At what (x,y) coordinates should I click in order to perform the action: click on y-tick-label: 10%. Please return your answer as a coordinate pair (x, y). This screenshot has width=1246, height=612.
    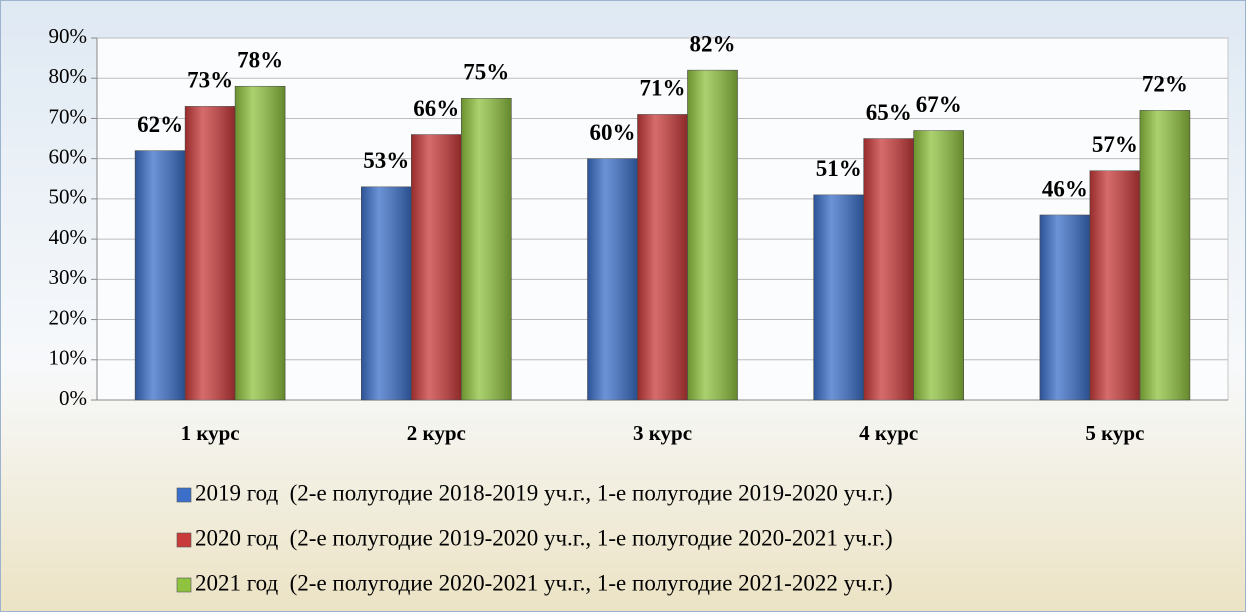
    Looking at the image, I should click on (68, 358).